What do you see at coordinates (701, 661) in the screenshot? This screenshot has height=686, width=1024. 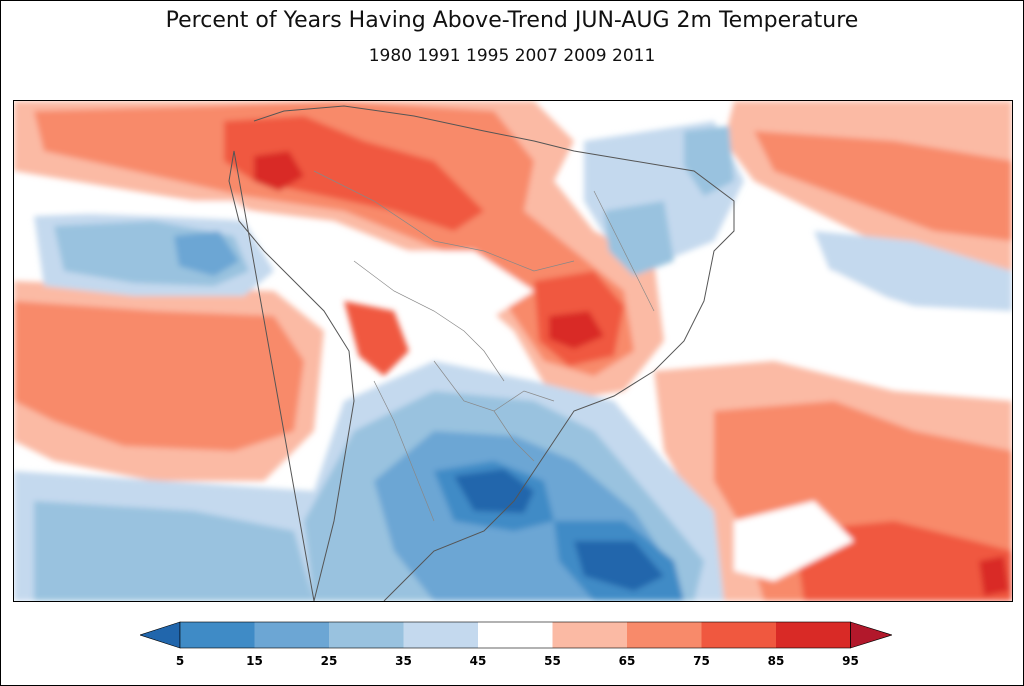 I see `colorbar-label-75: 75` at bounding box center [701, 661].